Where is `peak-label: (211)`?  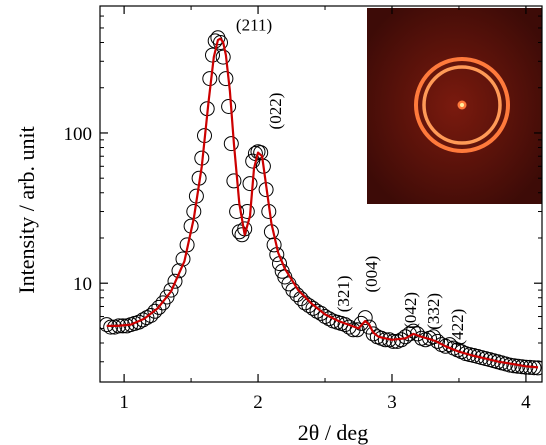
peak-label: (211) is located at coordinates (254, 25).